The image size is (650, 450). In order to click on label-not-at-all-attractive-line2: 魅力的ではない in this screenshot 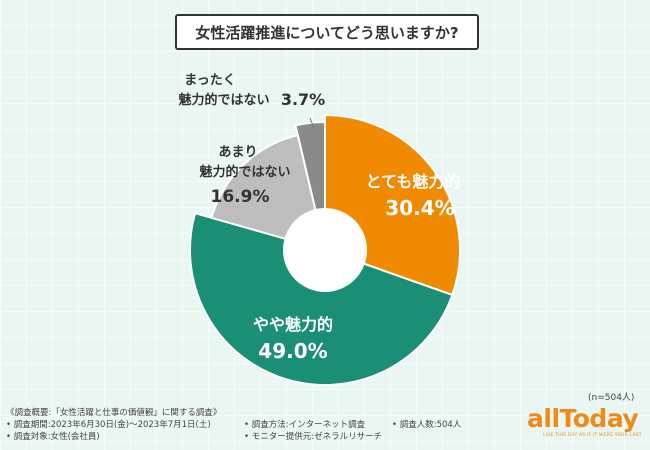, I will do `click(223, 100)`.